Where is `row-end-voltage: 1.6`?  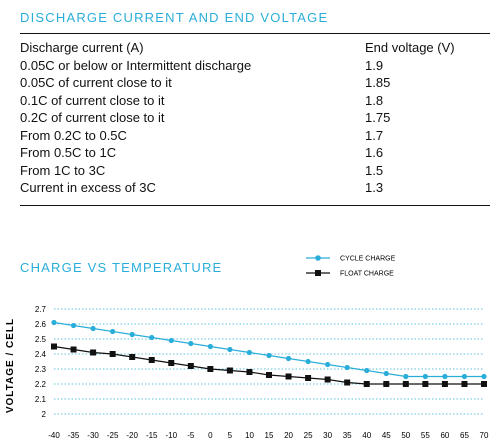 row-end-voltage: 1.6 is located at coordinates (374, 153).